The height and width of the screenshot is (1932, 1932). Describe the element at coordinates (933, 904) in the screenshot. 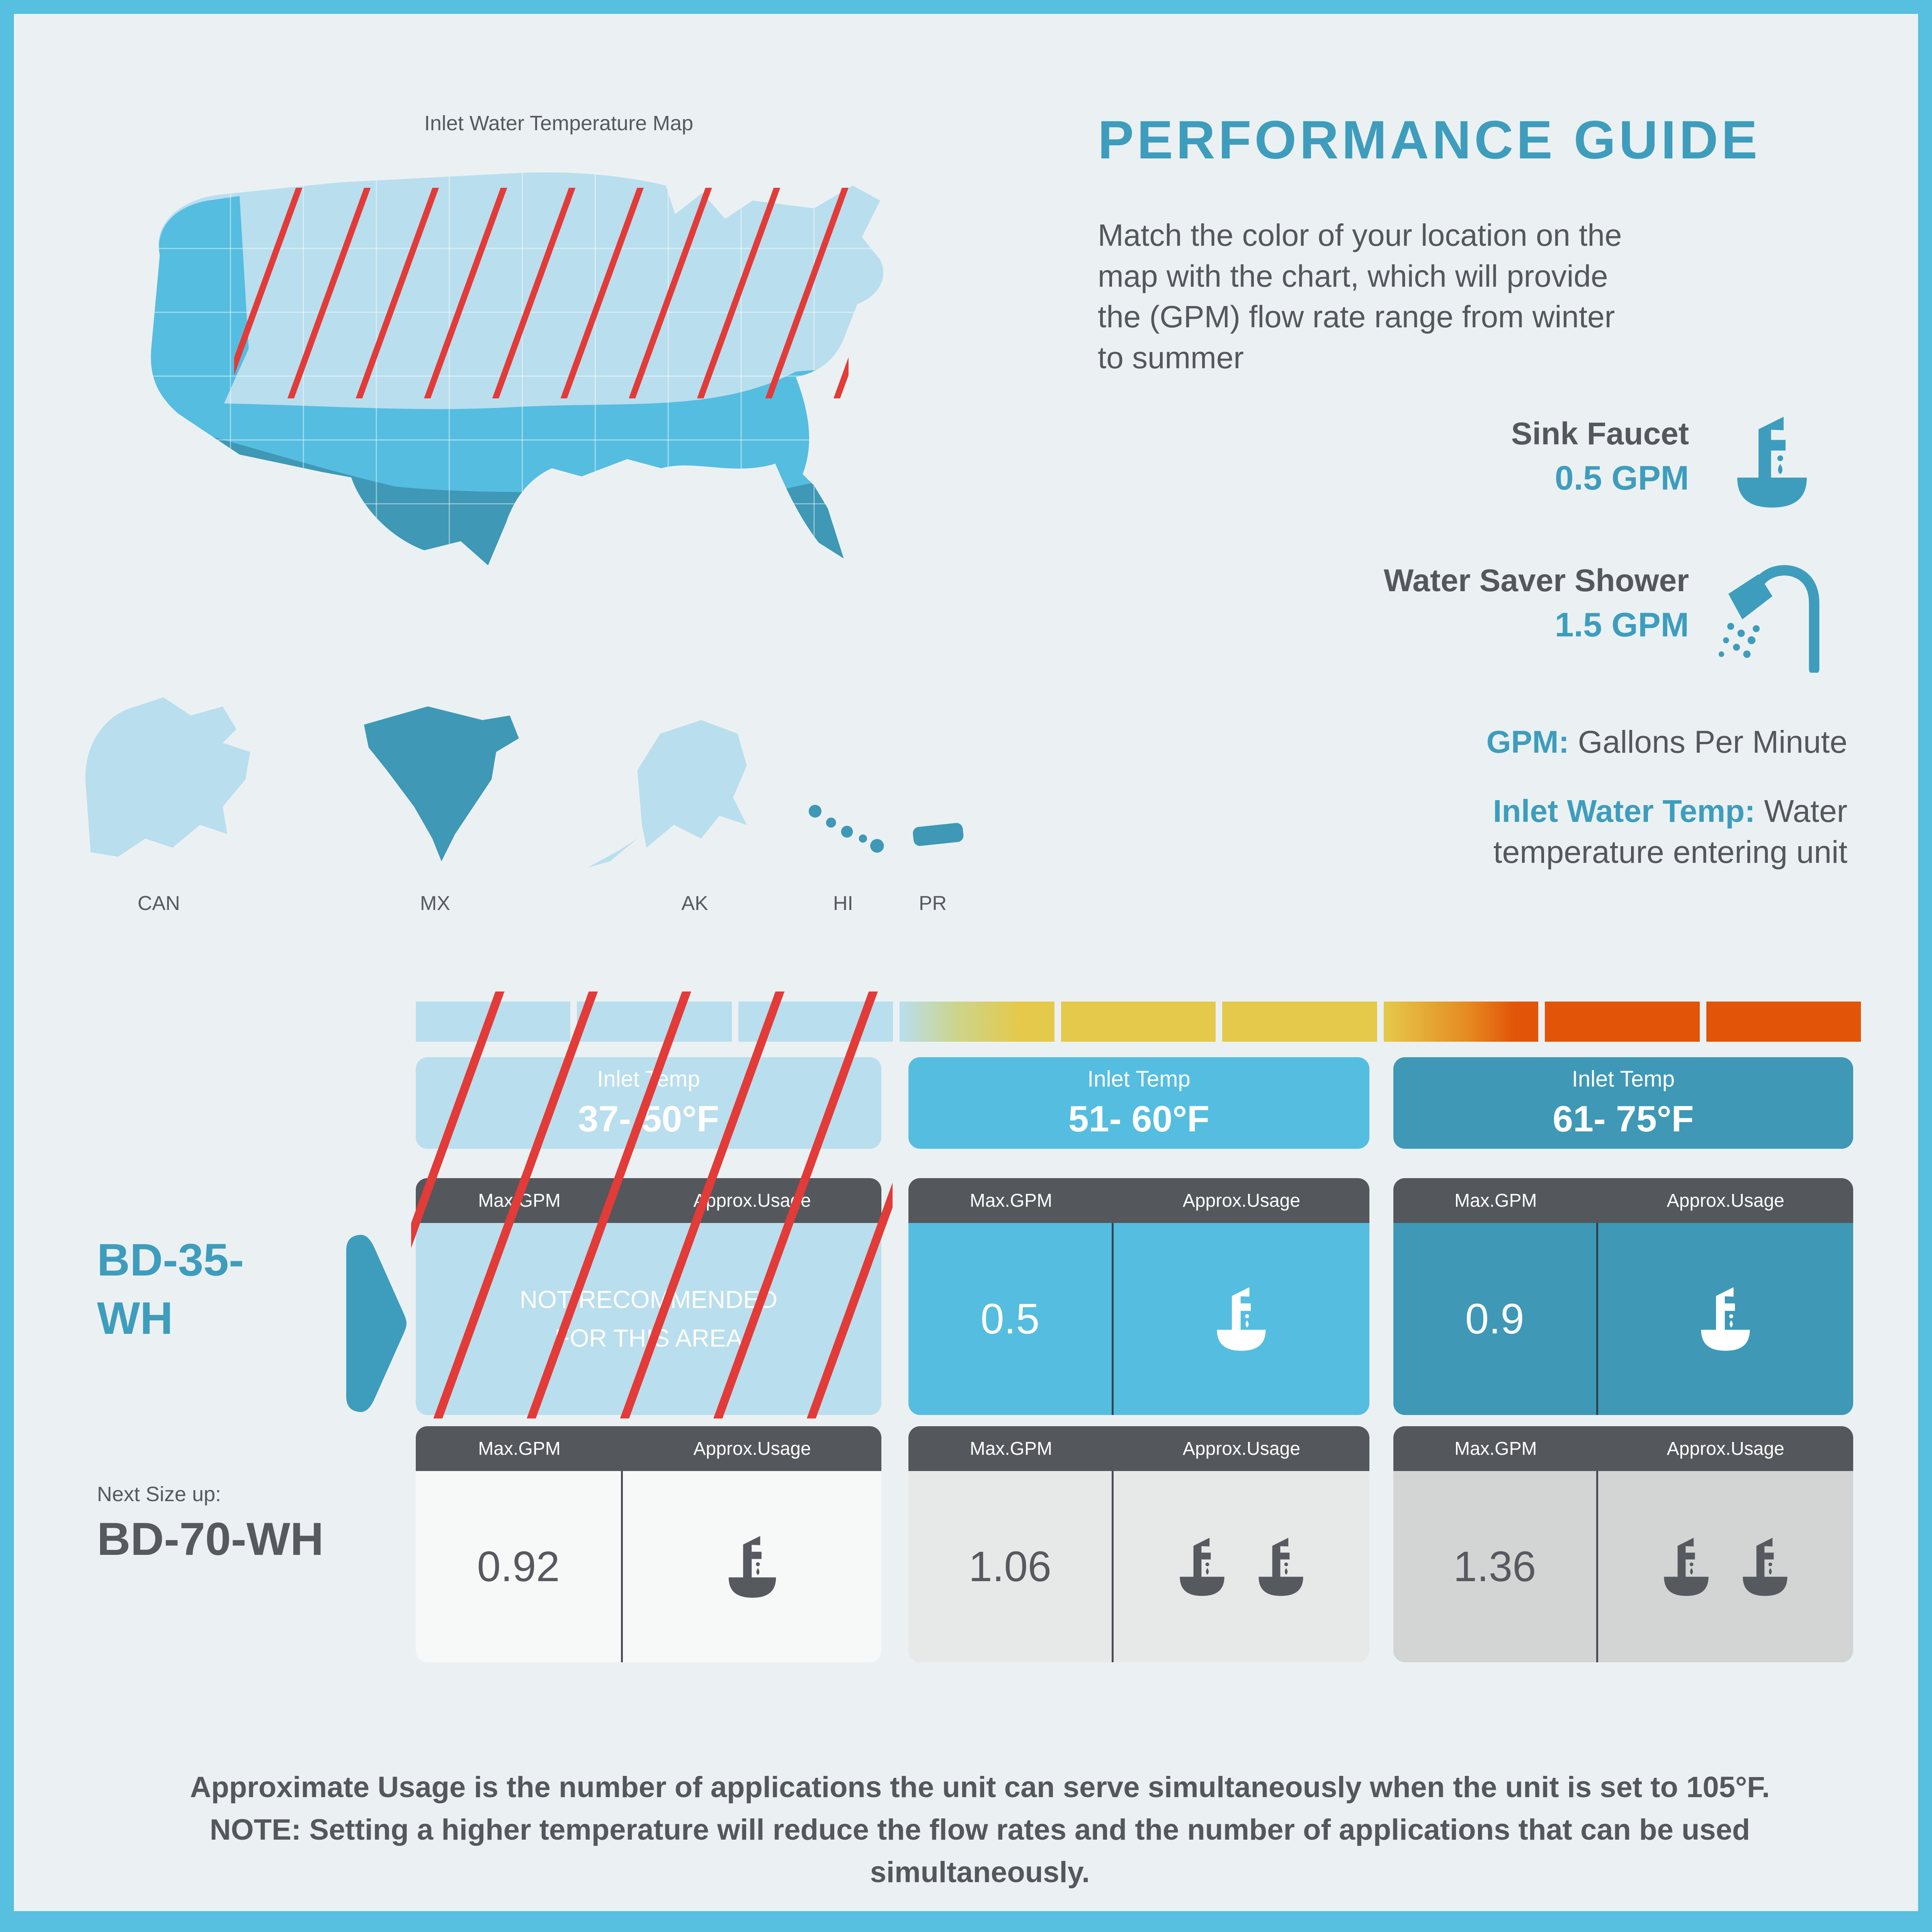

I see `region-label-pr: PR` at that location.